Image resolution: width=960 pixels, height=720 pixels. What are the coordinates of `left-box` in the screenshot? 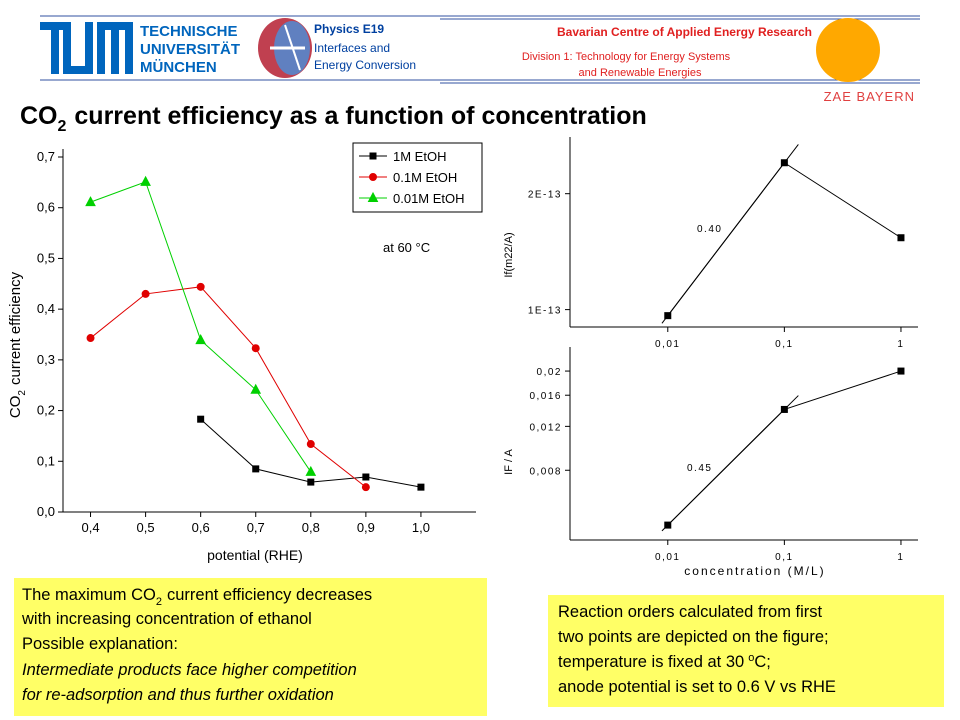 It's located at (250, 647).